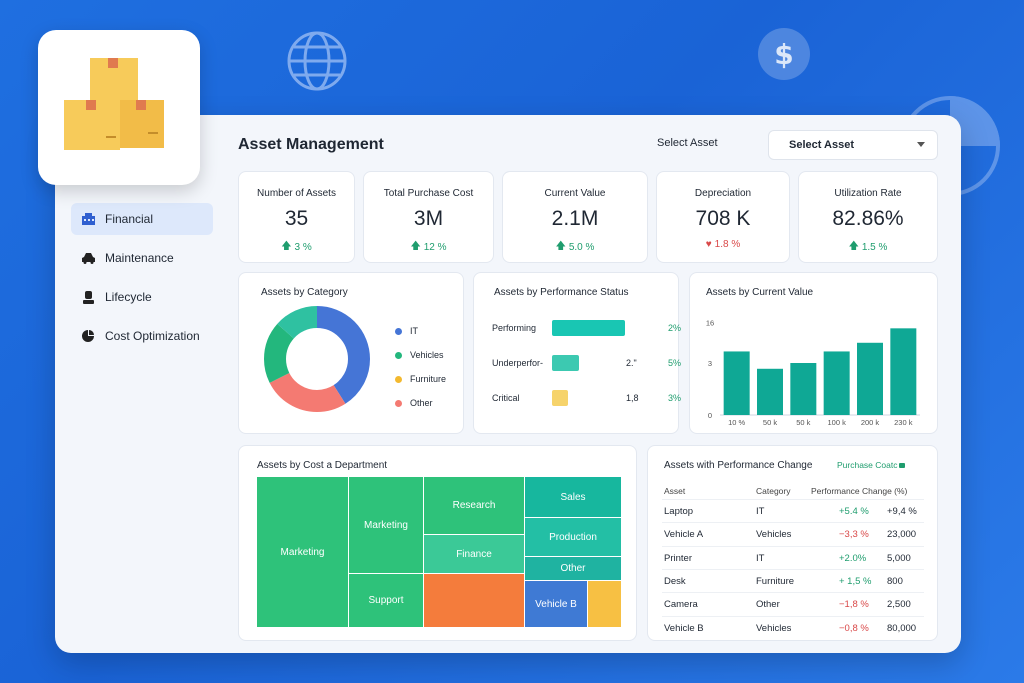 Image resolution: width=1024 pixels, height=683 pixels. What do you see at coordinates (793, 557) in the screenshot?
I see `table-row: Printer IT +2.0% 5,000` at bounding box center [793, 557].